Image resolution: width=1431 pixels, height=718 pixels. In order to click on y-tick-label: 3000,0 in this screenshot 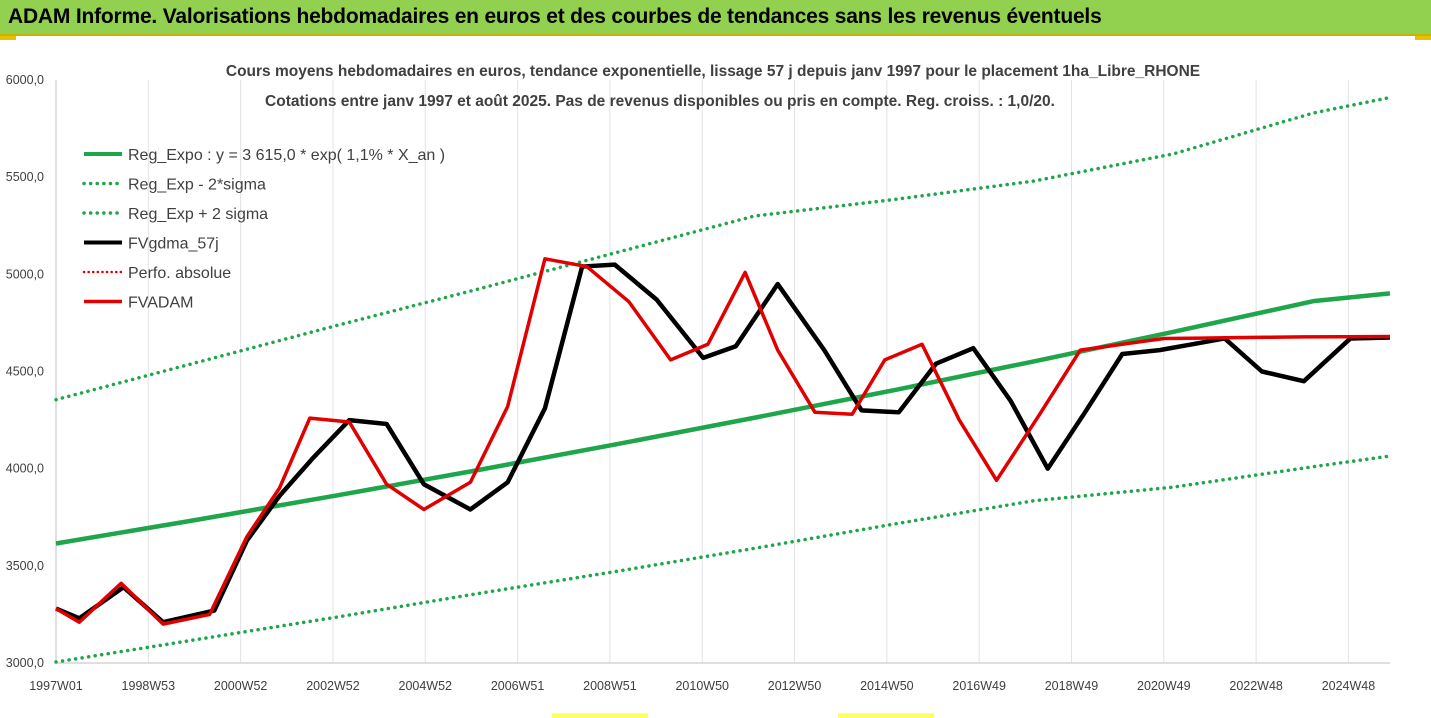, I will do `click(25, 663)`.